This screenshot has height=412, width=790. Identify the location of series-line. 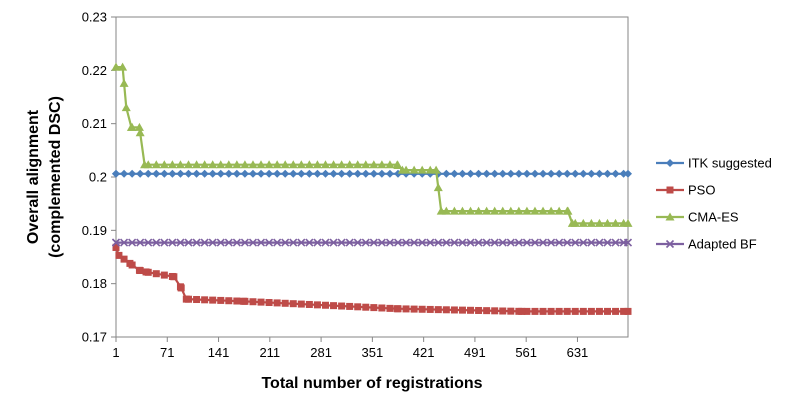
(371, 280).